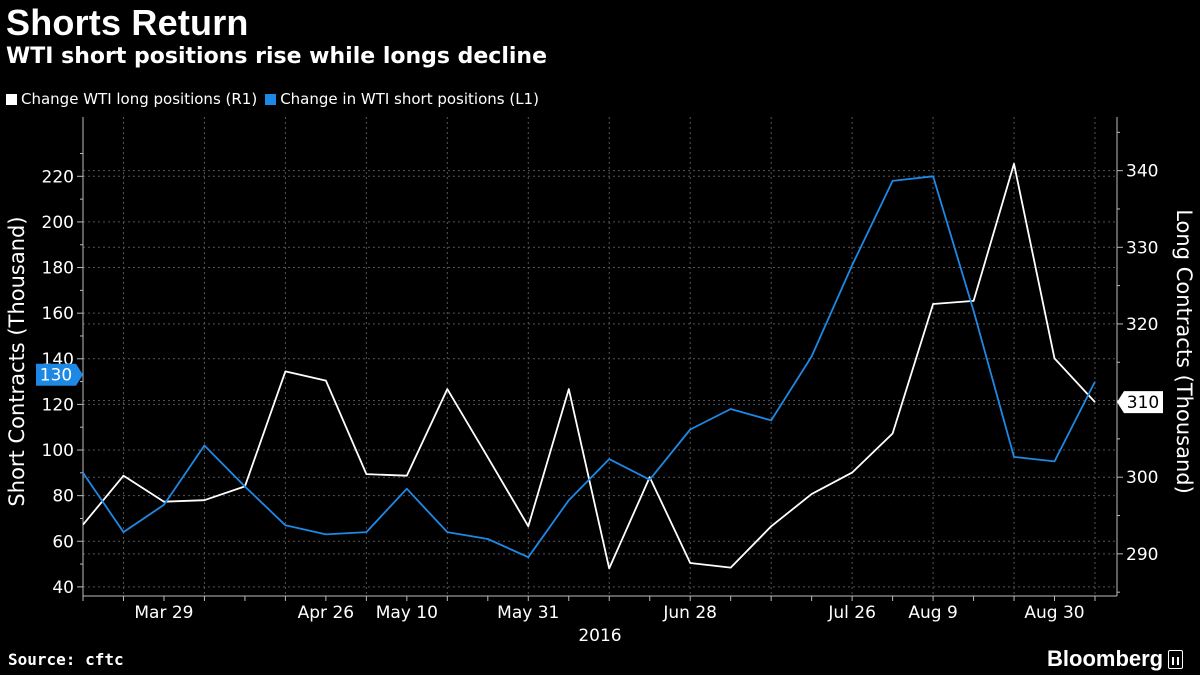 The height and width of the screenshot is (675, 1200). I want to click on left-tick-label: 160, so click(58, 314).